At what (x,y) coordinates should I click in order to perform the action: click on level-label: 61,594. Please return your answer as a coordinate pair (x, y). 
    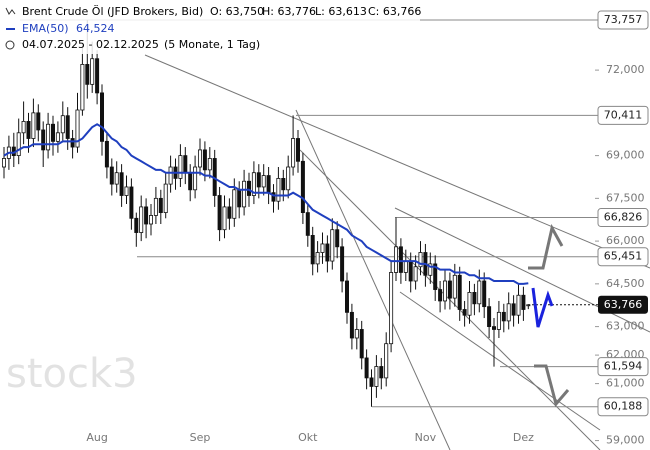
    Looking at the image, I should click on (623, 366).